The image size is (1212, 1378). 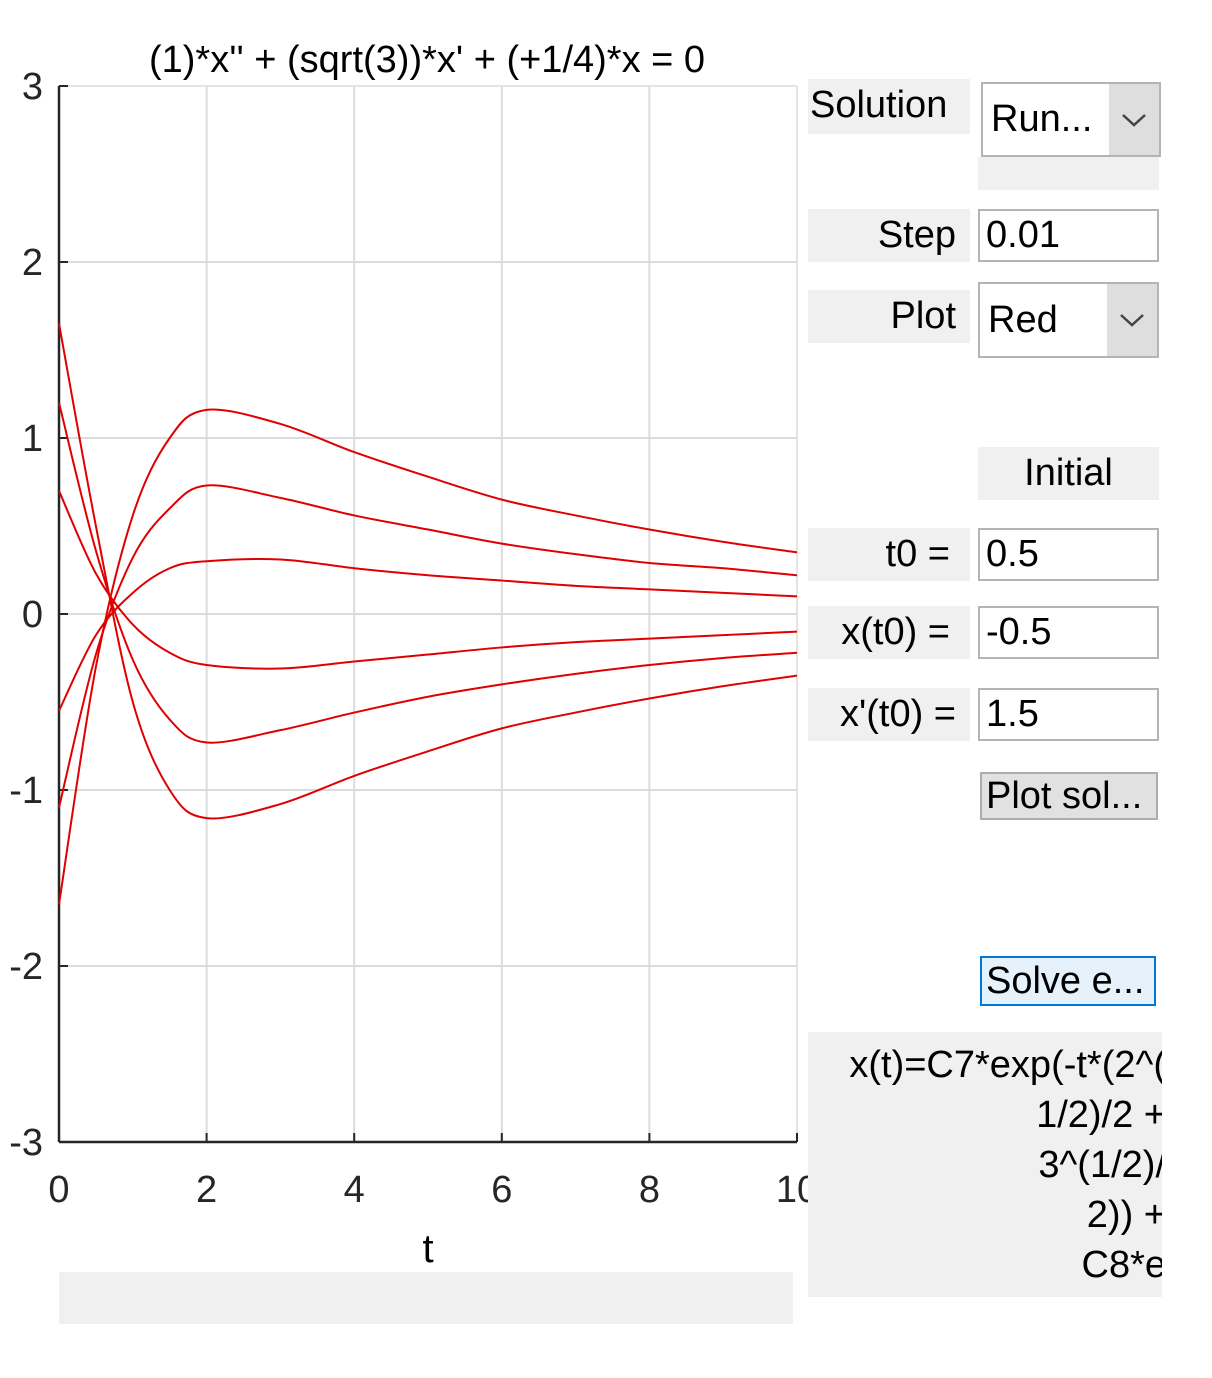 What do you see at coordinates (32, 87) in the screenshot?
I see `y-tick-label: 3` at bounding box center [32, 87].